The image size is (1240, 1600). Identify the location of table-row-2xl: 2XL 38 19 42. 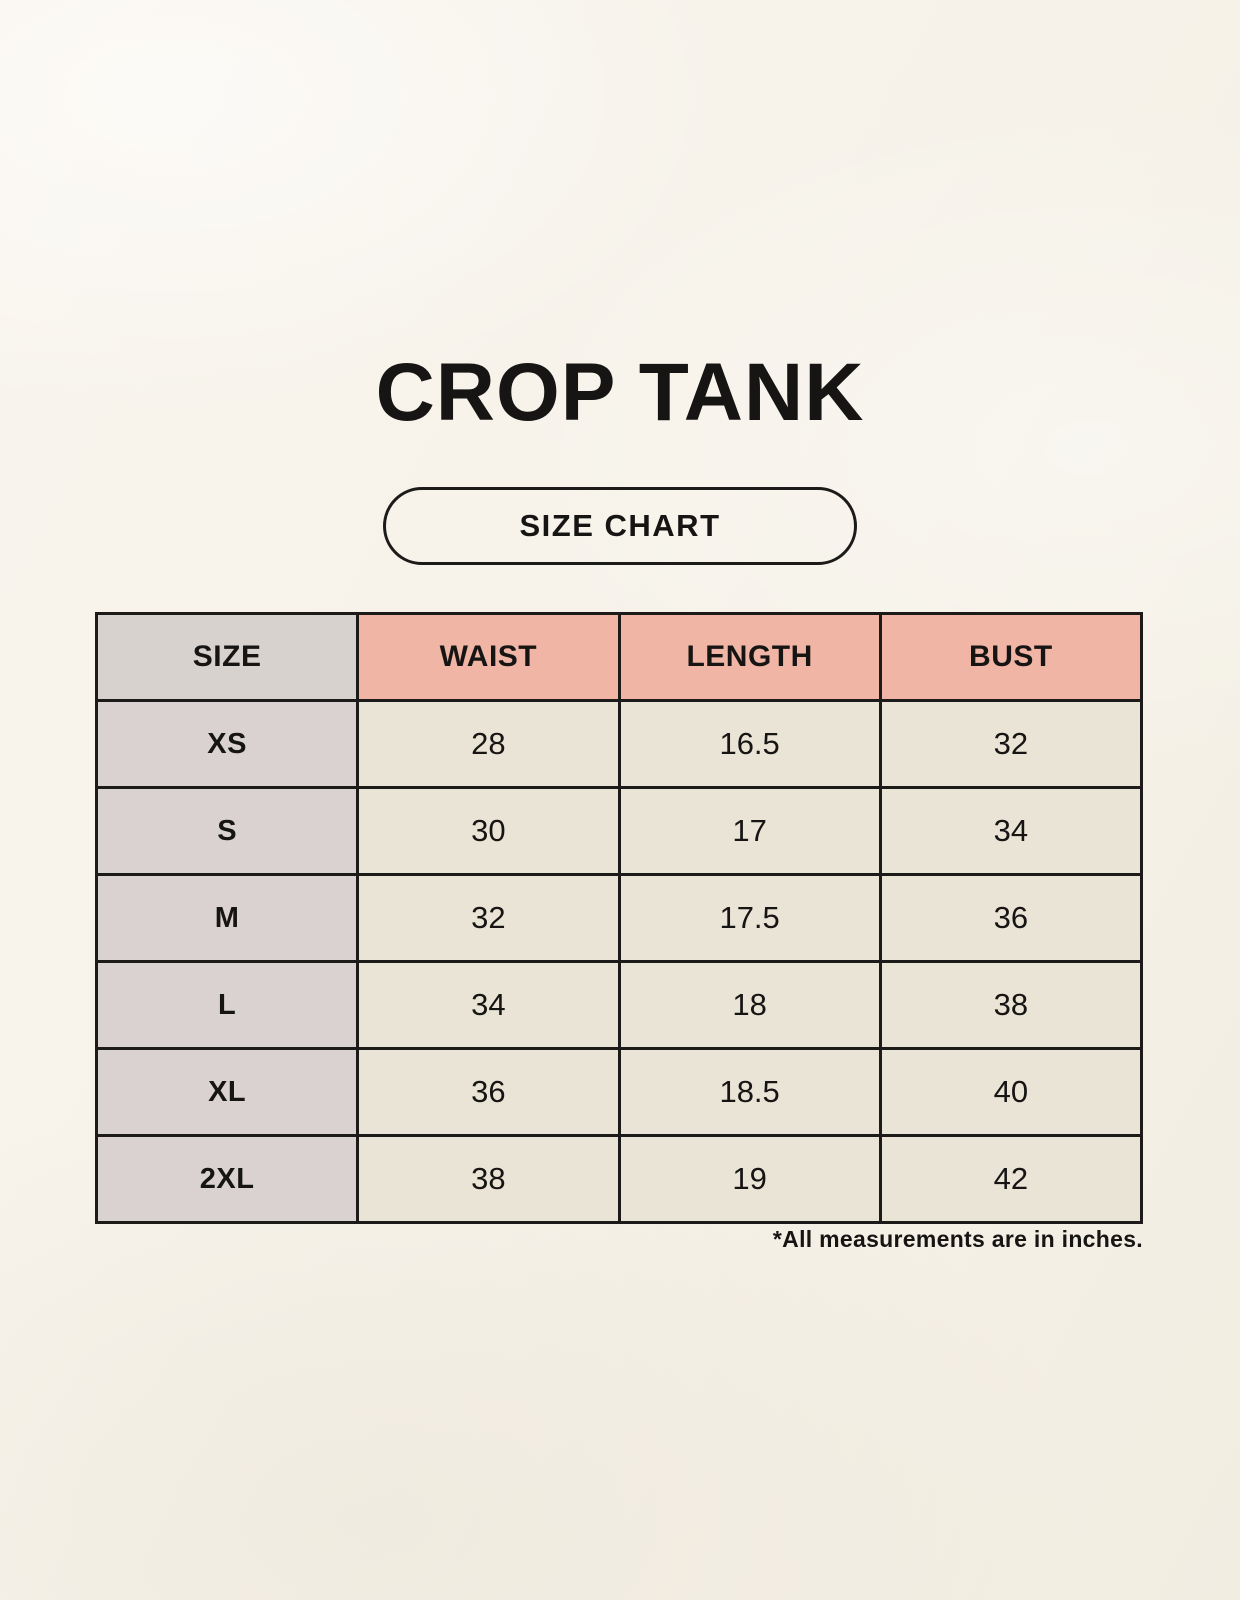
(619, 1179).